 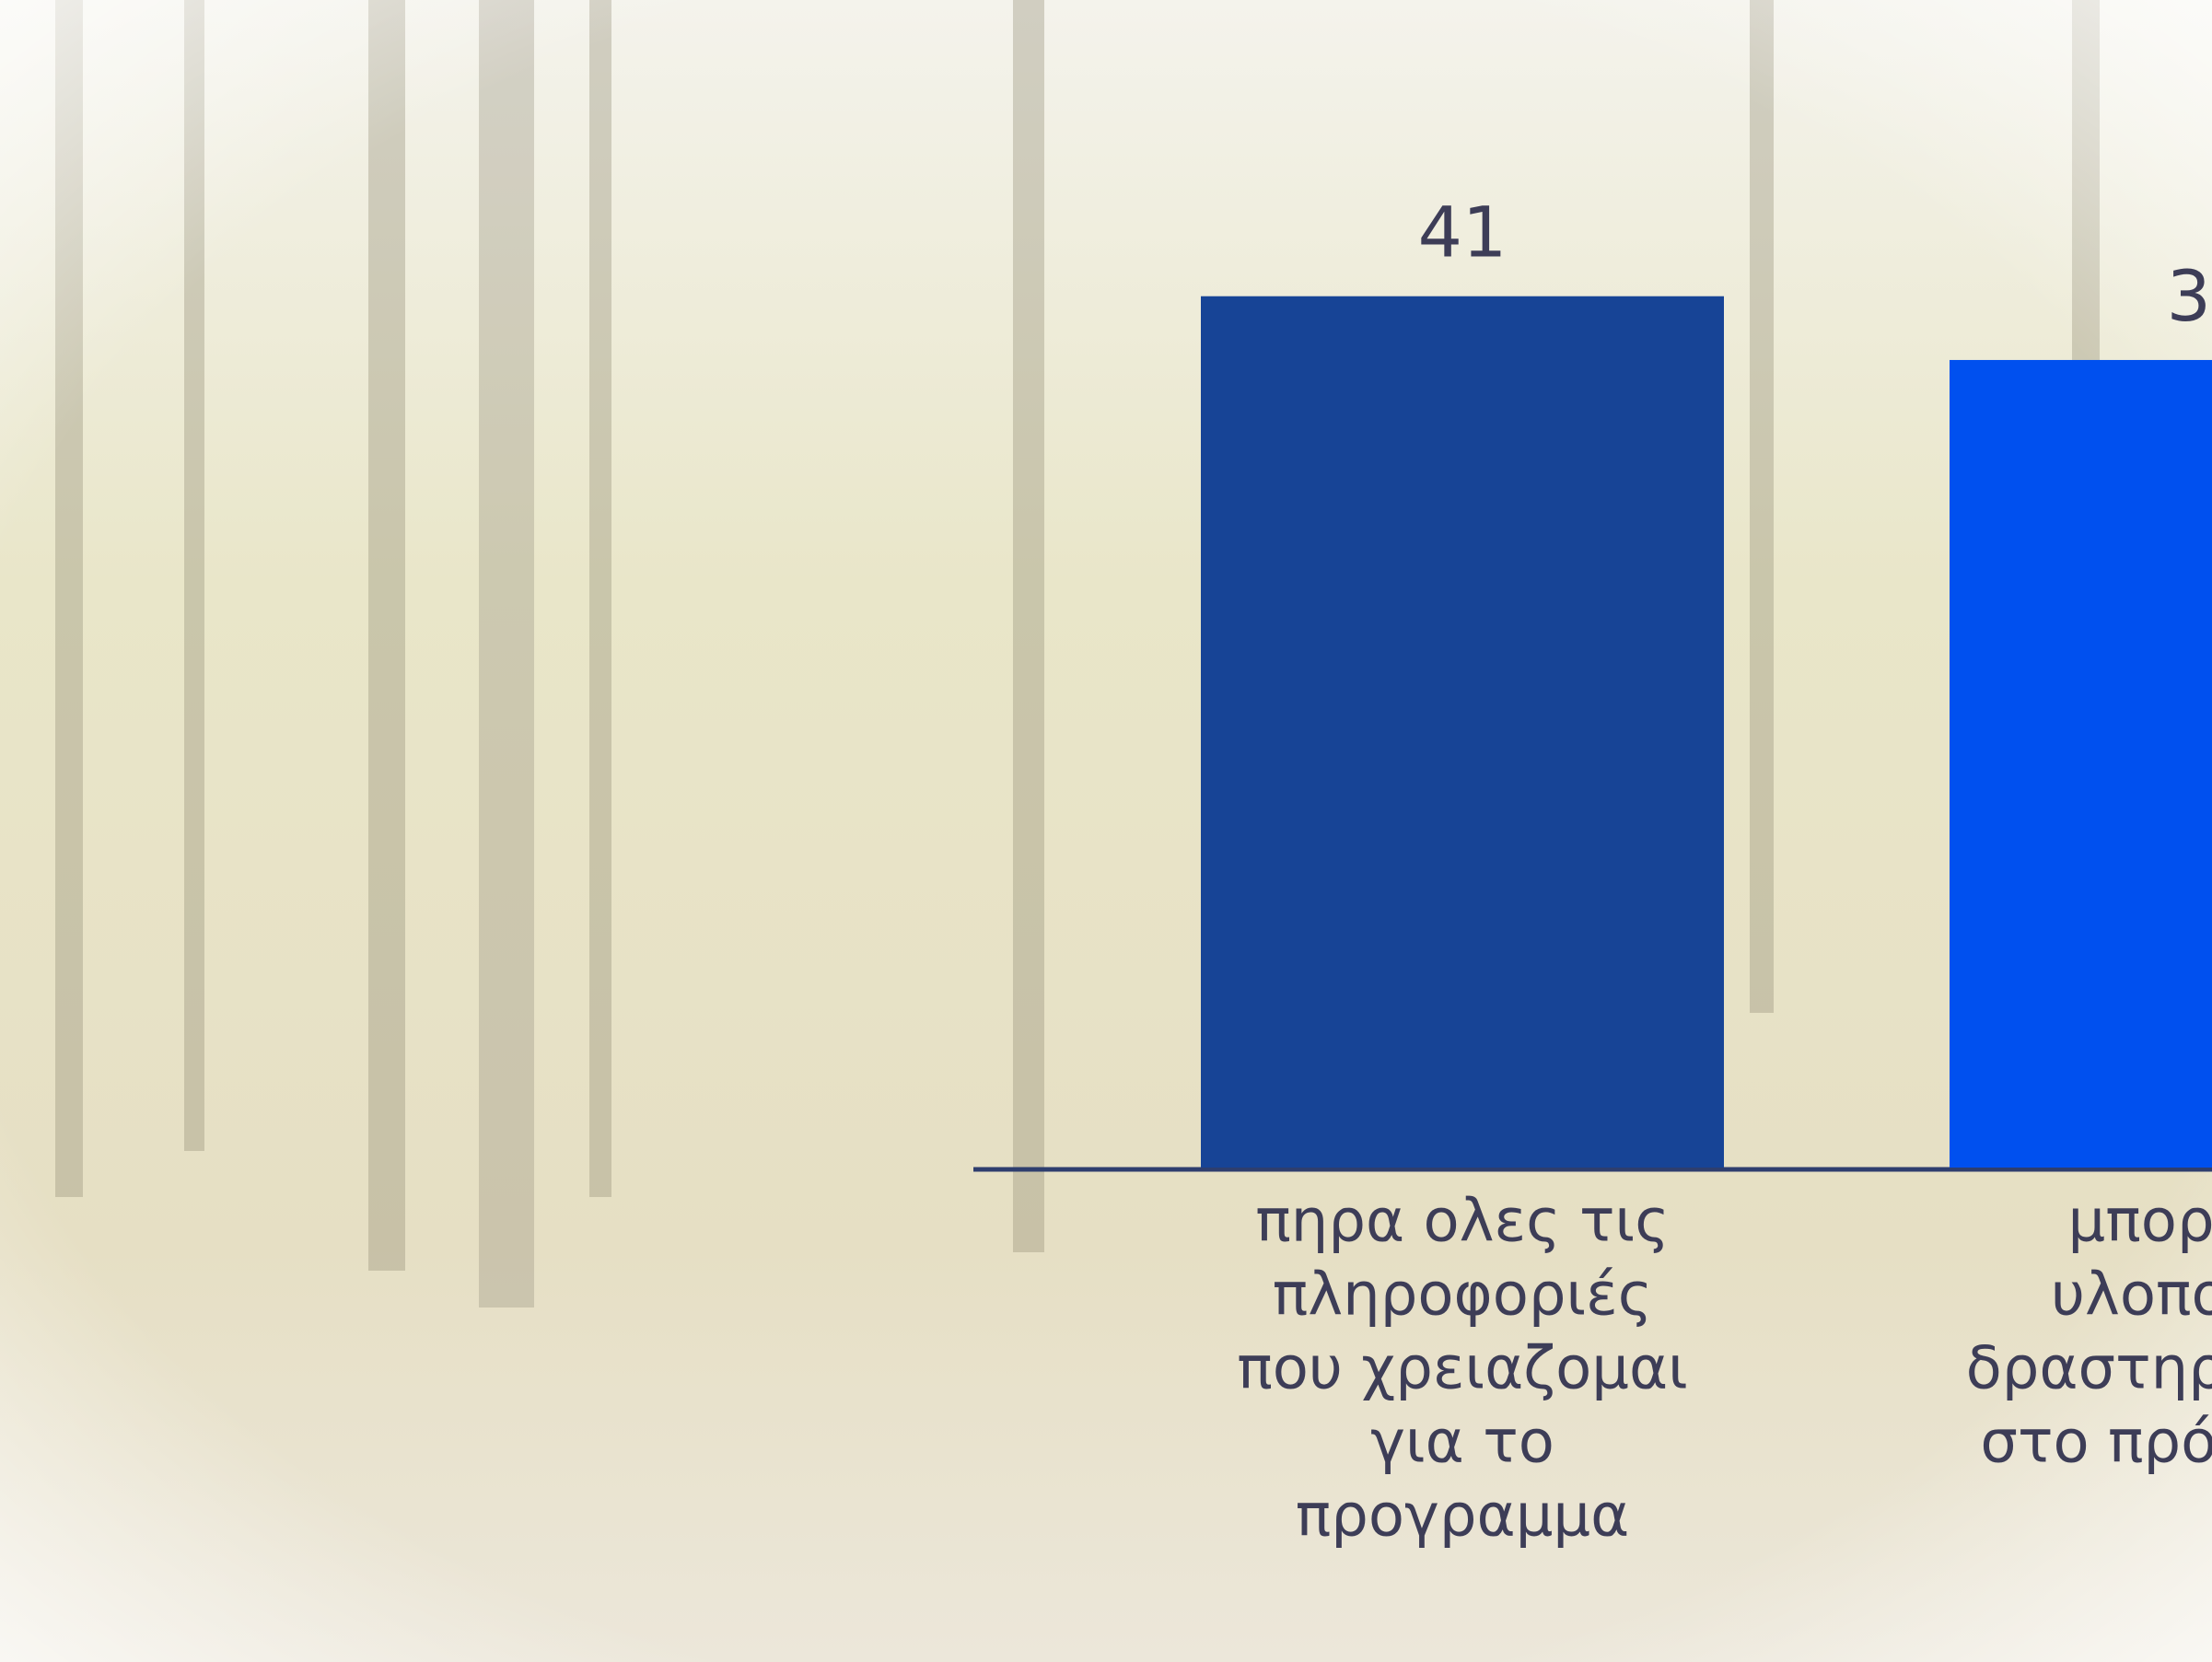 What do you see at coordinates (1463, 1295) in the screenshot?
I see `x-tick-label: πληροφοριές` at bounding box center [1463, 1295].